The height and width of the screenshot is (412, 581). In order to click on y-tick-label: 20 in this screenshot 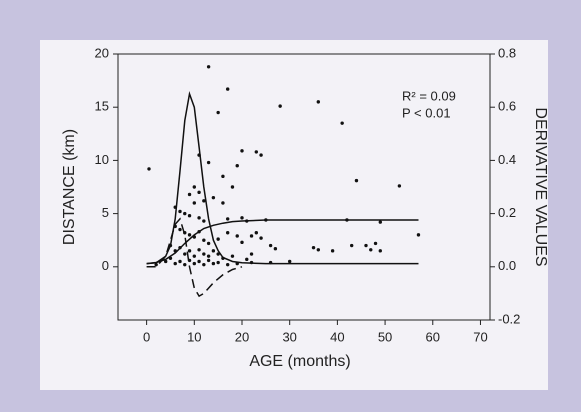, I will do `click(102, 52)`.